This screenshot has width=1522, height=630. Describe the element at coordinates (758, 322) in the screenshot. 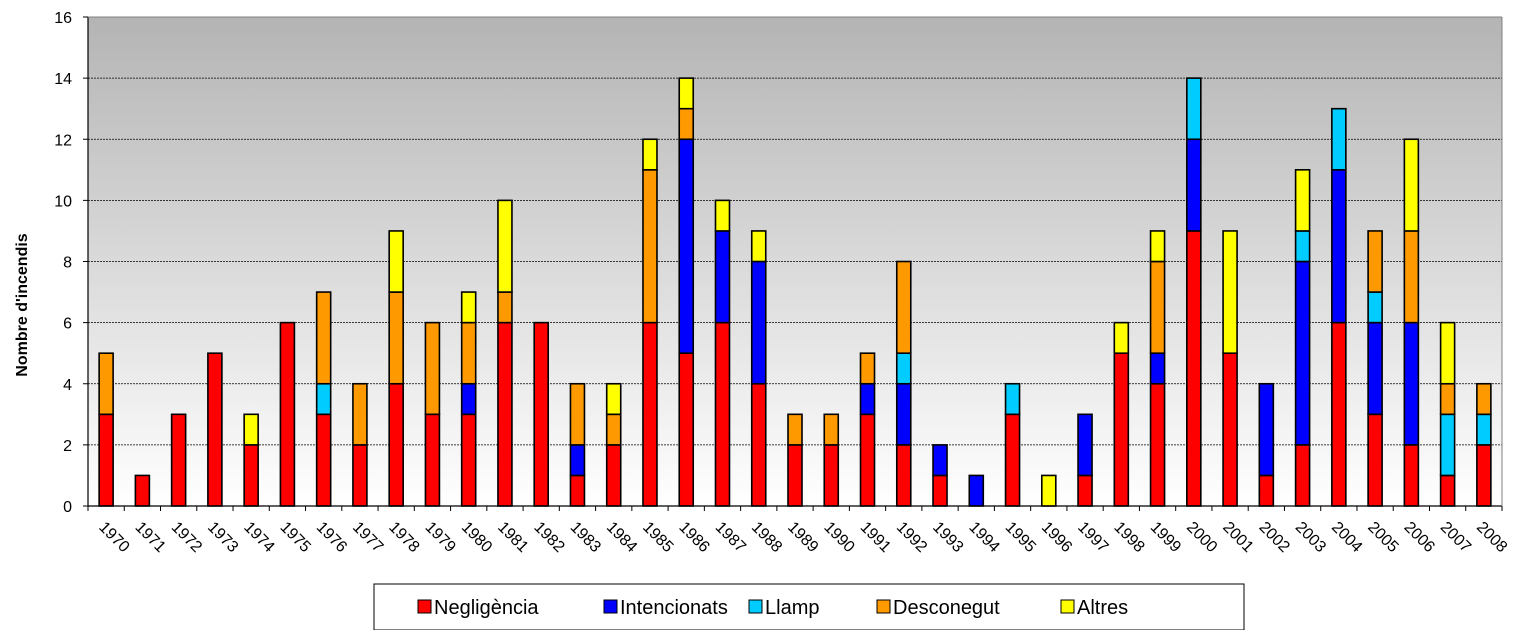

I see `bar-segment-1988` at that location.